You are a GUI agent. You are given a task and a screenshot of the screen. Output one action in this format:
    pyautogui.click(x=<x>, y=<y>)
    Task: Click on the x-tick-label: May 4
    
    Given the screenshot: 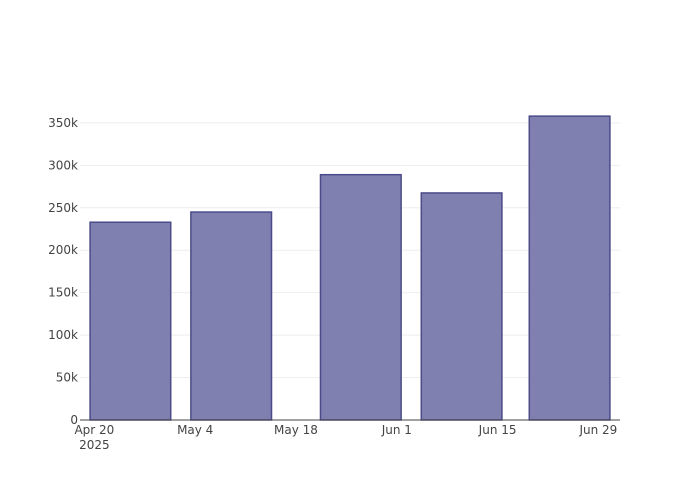 What is the action you would take?
    pyautogui.click(x=195, y=430)
    